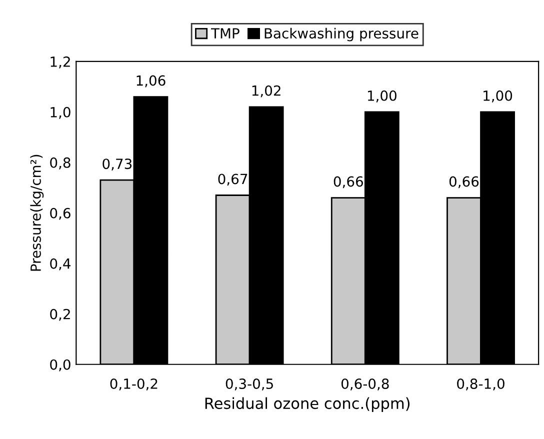 The height and width of the screenshot is (439, 544). I want to click on x-axis-title: Residual ozone conc.(ppm), so click(307, 404).